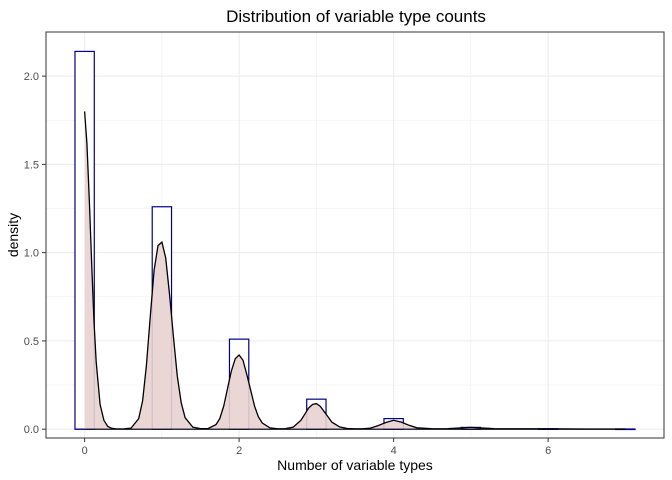  What do you see at coordinates (31, 254) in the screenshot?
I see `y-tick-label: 1.0` at bounding box center [31, 254].